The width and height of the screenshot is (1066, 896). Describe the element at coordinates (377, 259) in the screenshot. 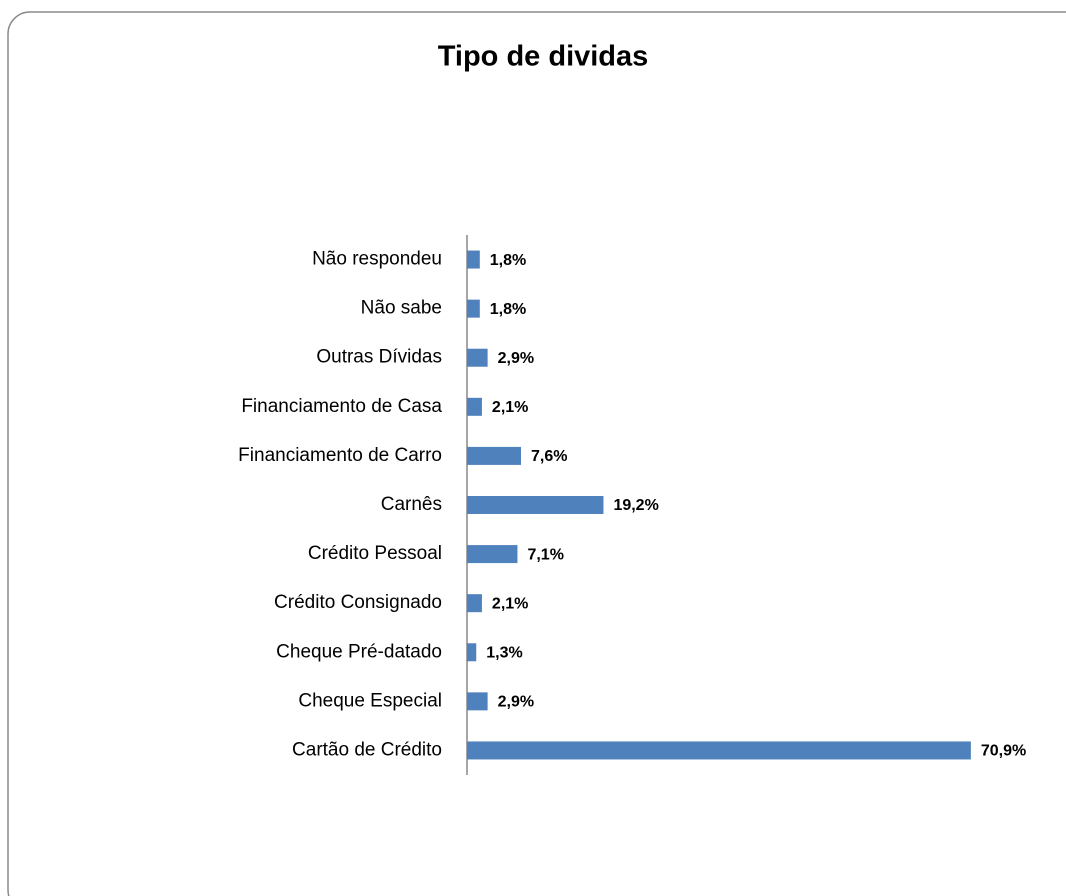

I see `y-tick-label: Não respondeu` at that location.